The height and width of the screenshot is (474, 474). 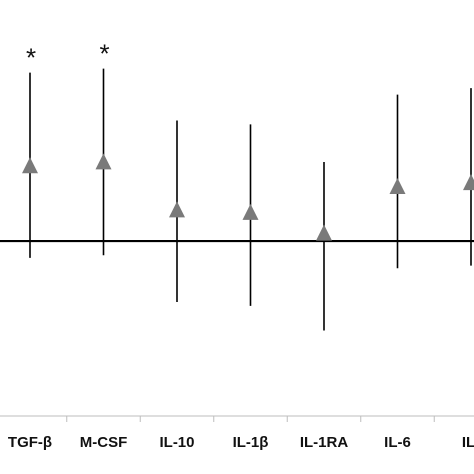 I want to click on significance-layer: * *, so click(x=68, y=56).